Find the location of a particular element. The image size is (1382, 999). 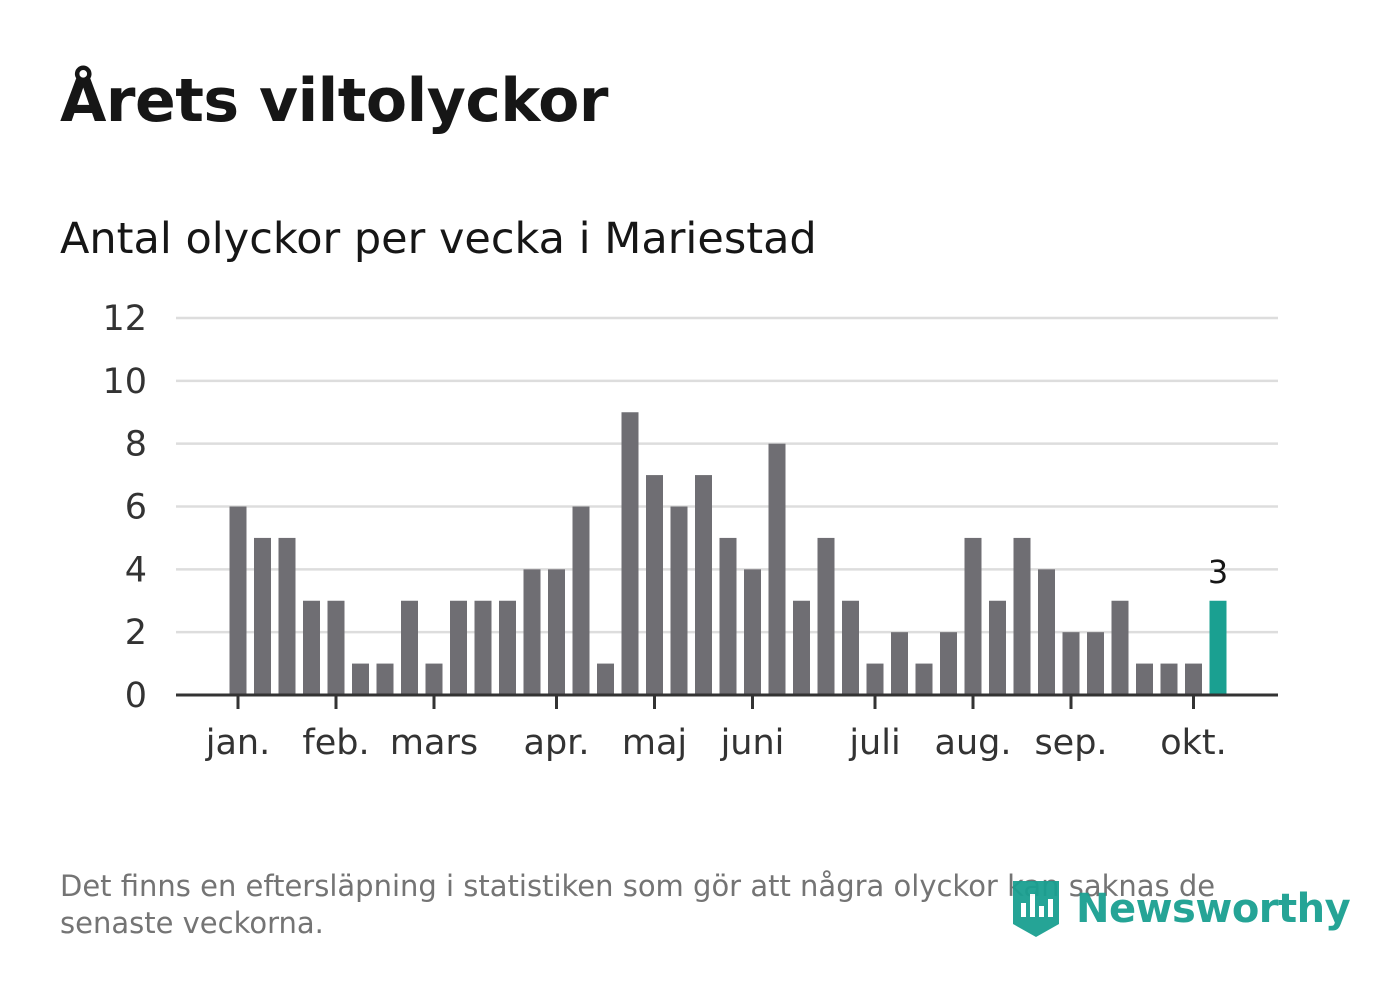

x-tick-label: juli is located at coordinates (874, 743).